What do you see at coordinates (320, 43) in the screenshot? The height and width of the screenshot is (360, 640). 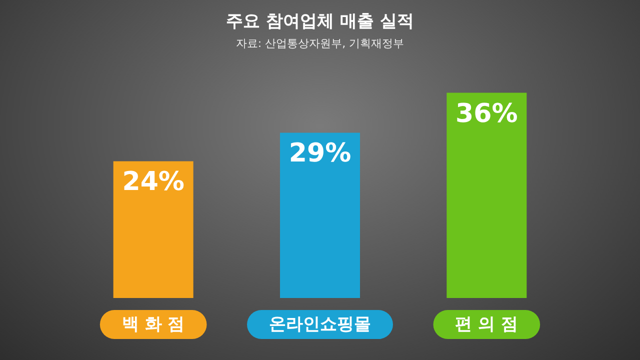 I see `chart-subtitle: 자료: 산업통상자원부, 기획재정부` at bounding box center [320, 43].